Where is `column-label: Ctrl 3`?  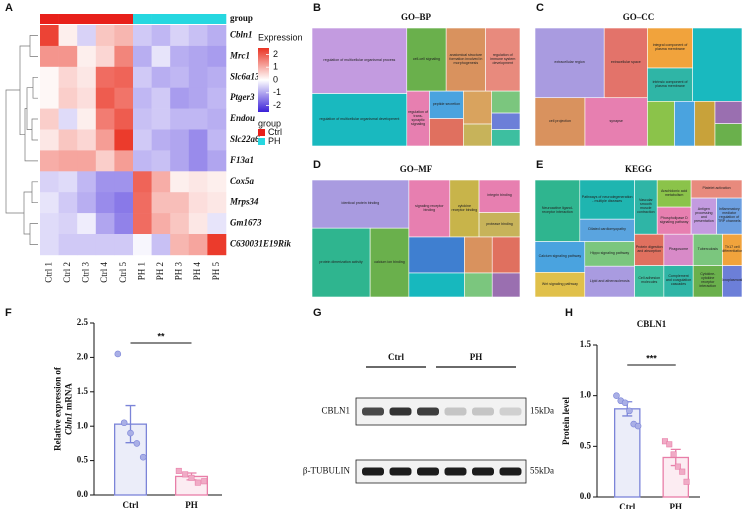 column-label: Ctrl 3 is located at coordinates (86, 272).